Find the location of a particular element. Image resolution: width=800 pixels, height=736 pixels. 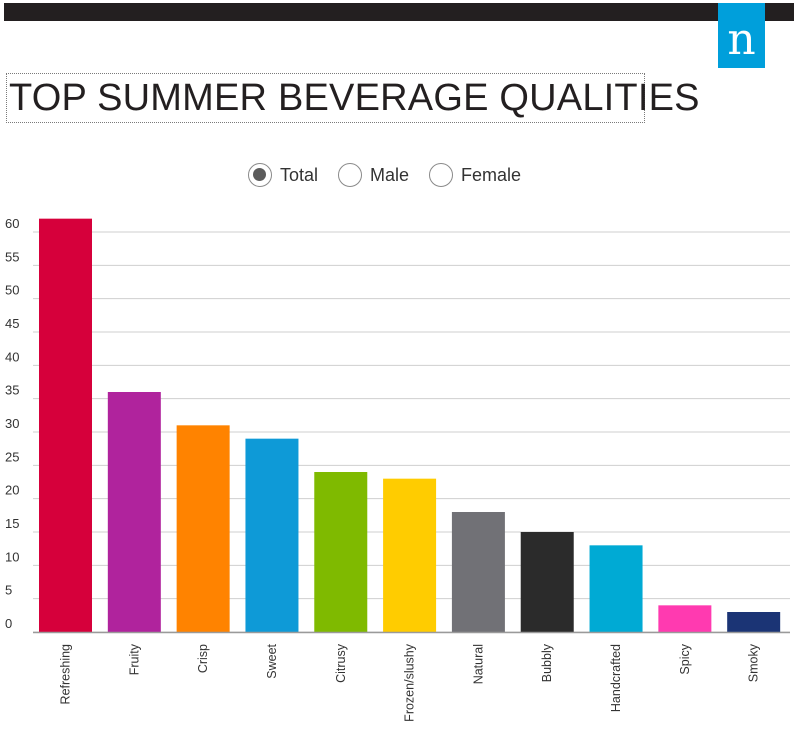

y-tick-label-35: 35 is located at coordinates (12, 390).